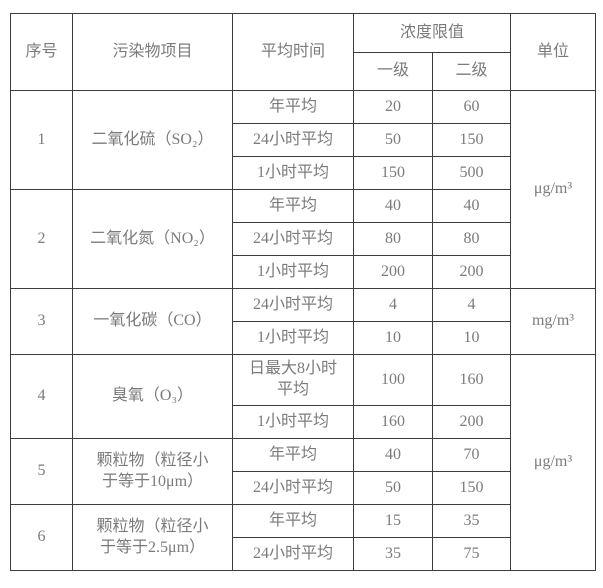  Describe the element at coordinates (471, 455) in the screenshot. I see `level2-cell: 70` at that location.